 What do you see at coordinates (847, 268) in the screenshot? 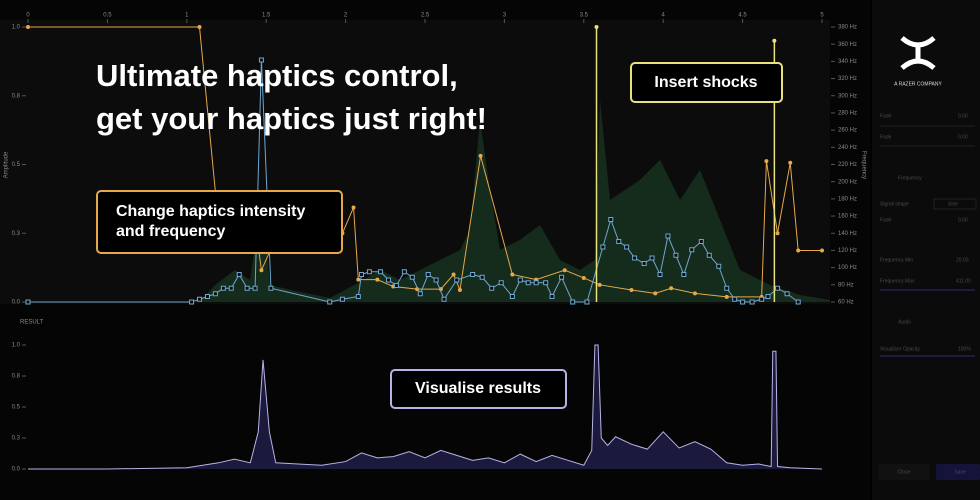
I see `y2-tick-label: 100 Hz` at bounding box center [847, 268].